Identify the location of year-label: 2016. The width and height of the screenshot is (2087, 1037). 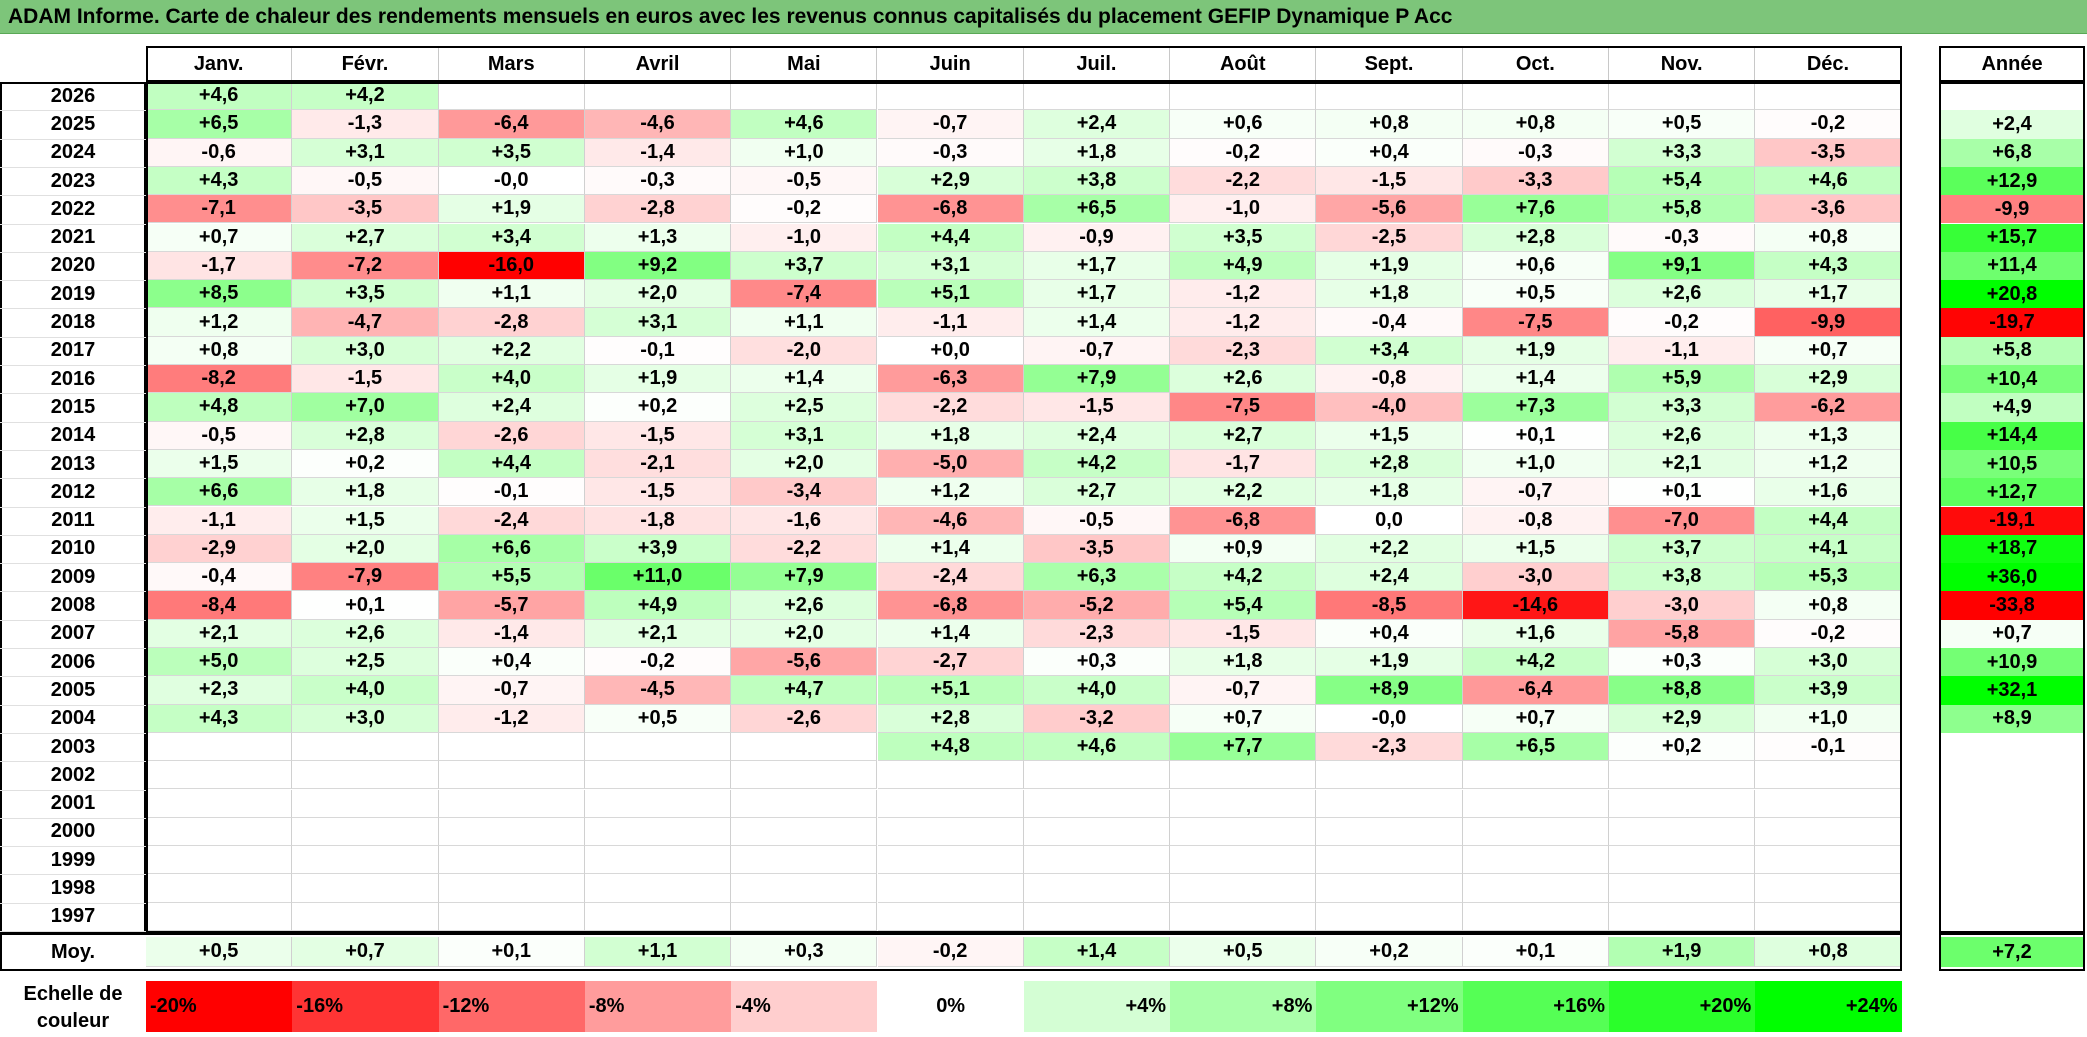
(73, 378).